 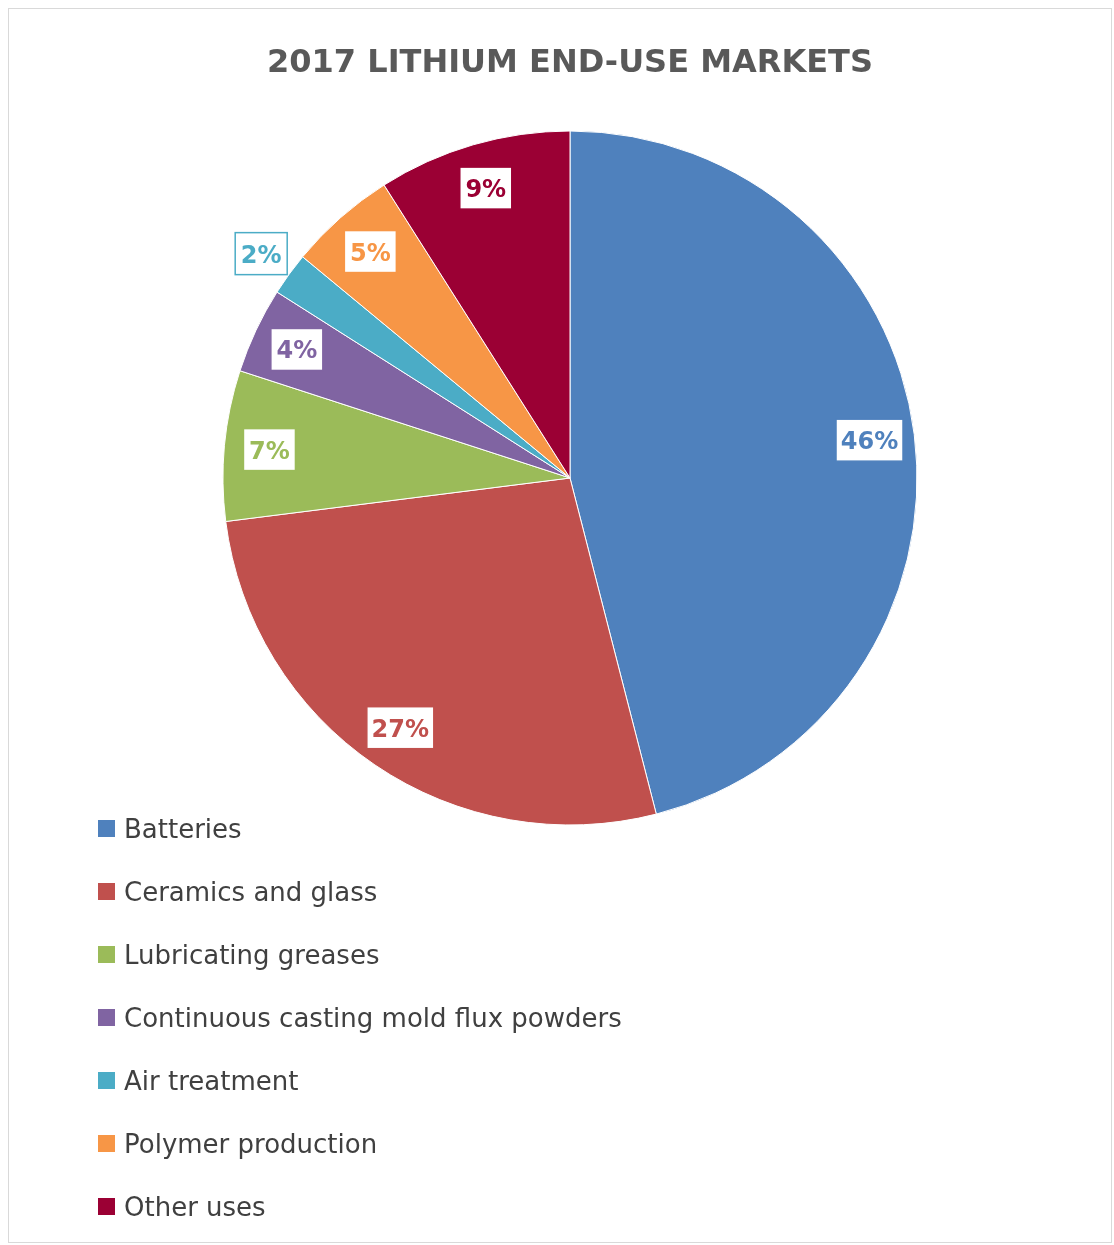 What do you see at coordinates (183, 829) in the screenshot?
I see `legend-label: Batteries` at bounding box center [183, 829].